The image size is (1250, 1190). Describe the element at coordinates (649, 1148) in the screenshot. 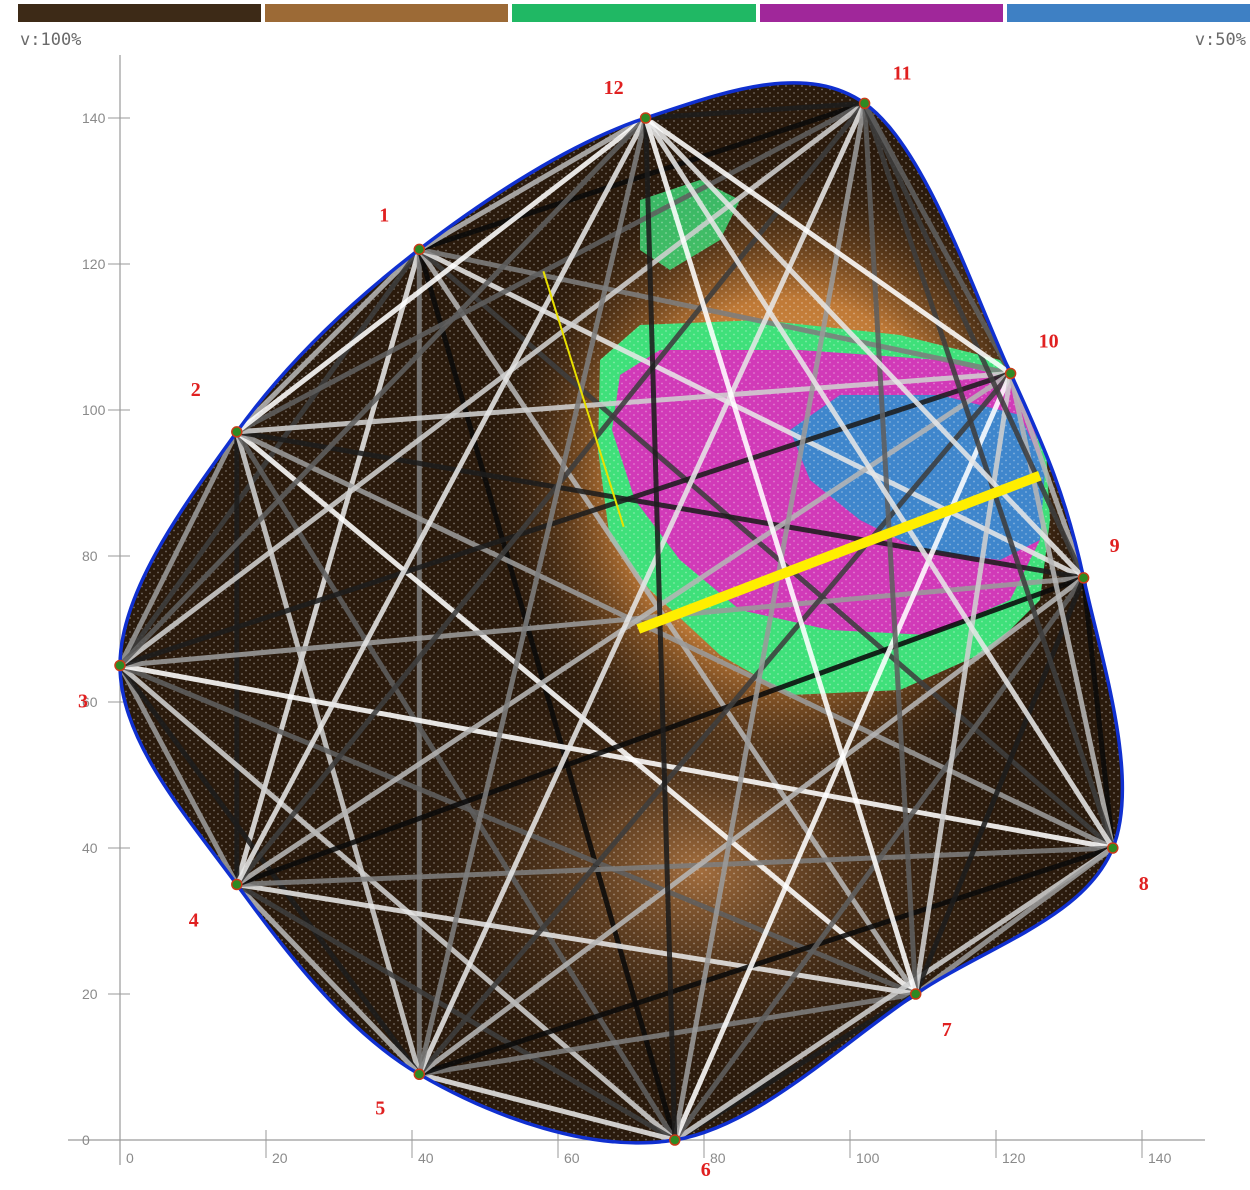

I see `x-axis-ticks: 0 20 40 60 80 100 120 140` at that location.